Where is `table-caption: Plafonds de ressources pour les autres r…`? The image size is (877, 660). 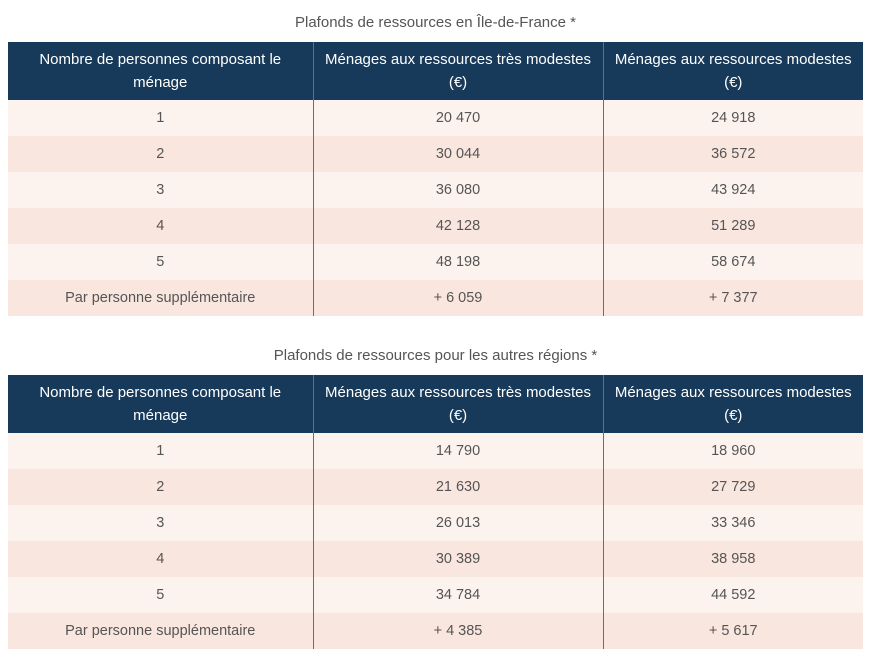 table-caption: Plafonds de ressources pour les autres r… is located at coordinates (435, 355).